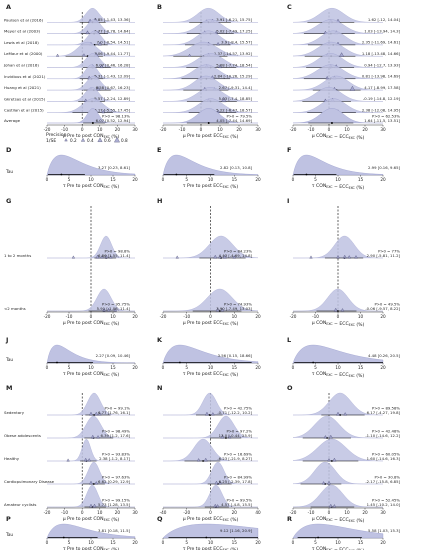 This screenshot has height=550, width=421. I want to click on estimate-label: 2.84 [-10.26, 15.29], so click(233, 76).